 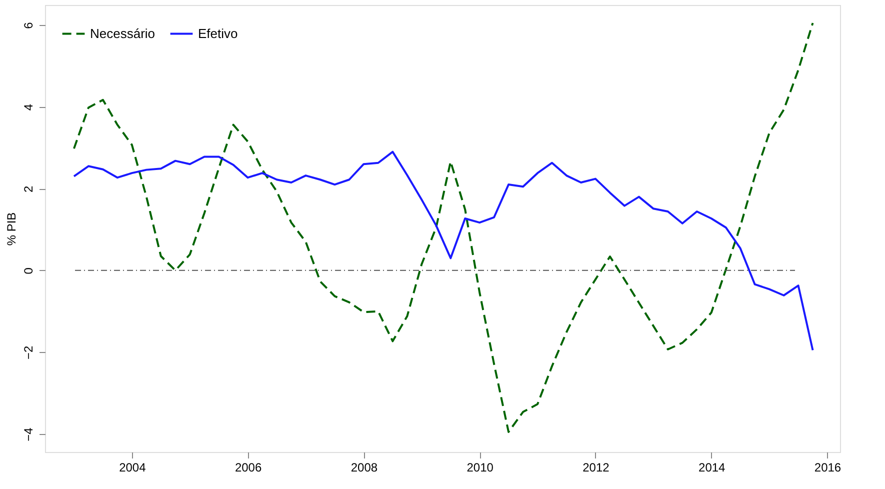 I want to click on y-tick-label: −4, so click(x=29, y=434).